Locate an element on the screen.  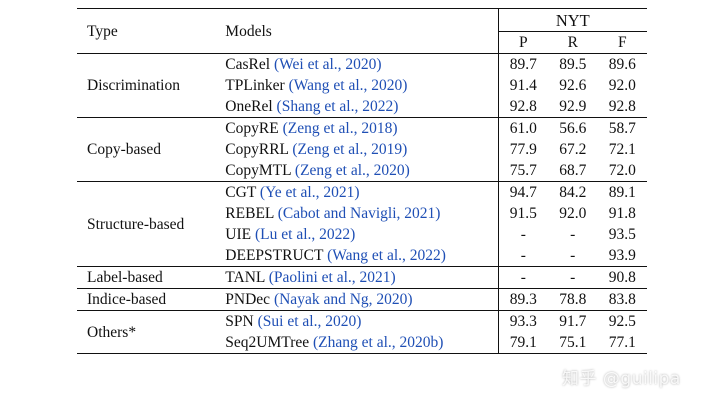
recall-cell: 84.2 is located at coordinates (573, 192).